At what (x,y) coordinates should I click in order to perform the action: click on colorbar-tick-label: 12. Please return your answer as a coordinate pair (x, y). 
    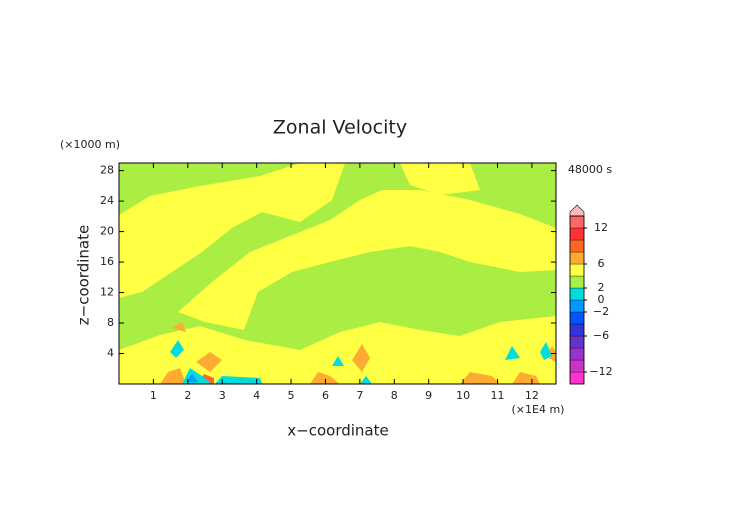
    Looking at the image, I should click on (601, 227).